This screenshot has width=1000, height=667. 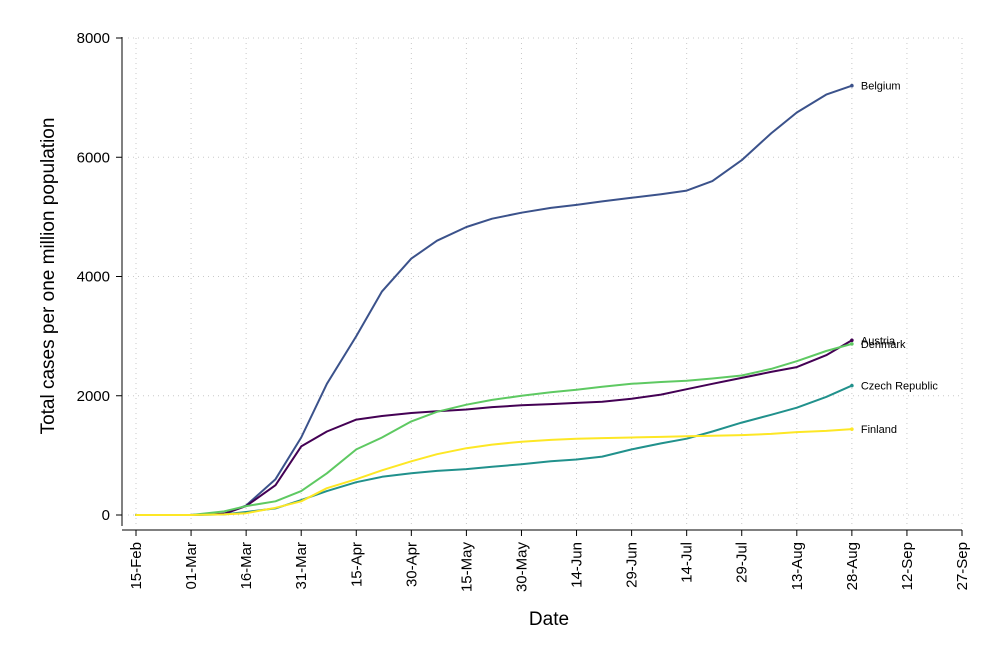 I want to click on x-tick-label: 14-Jul, so click(x=687, y=562).